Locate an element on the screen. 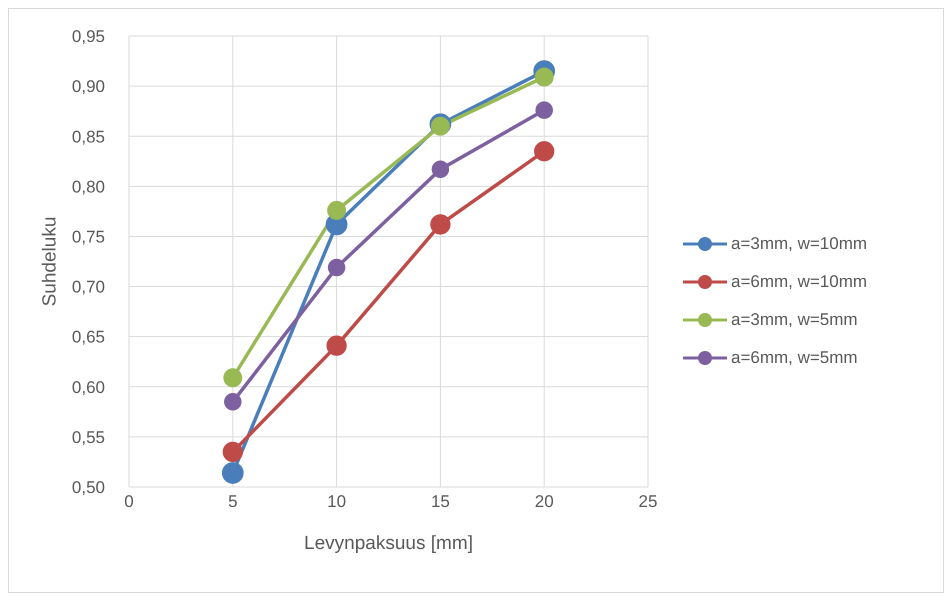 The height and width of the screenshot is (601, 952). x-tick-label: 10 is located at coordinates (336, 502).